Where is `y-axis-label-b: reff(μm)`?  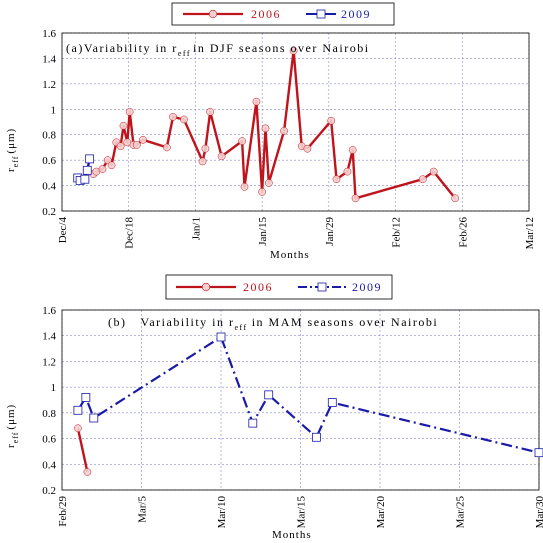 y-axis-label-b: reff(μm) is located at coordinates (12, 426).